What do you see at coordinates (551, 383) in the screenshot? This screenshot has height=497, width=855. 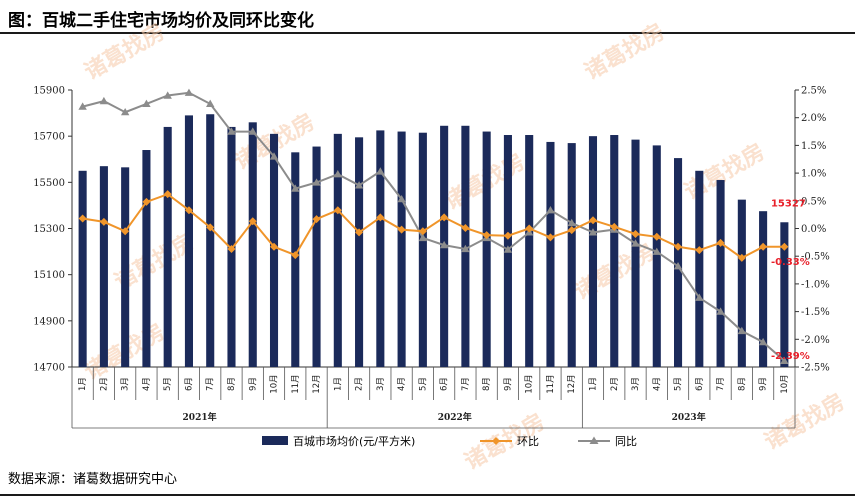 I see `month-label: 11月` at bounding box center [551, 383].